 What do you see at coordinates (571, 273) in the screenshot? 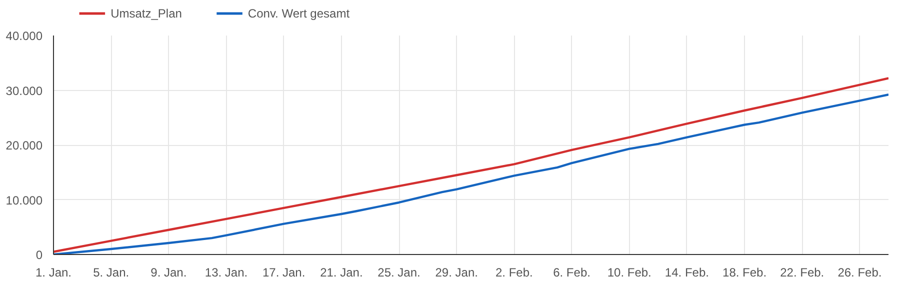
I see `x-tick-label: 6. Feb.` at bounding box center [571, 273].